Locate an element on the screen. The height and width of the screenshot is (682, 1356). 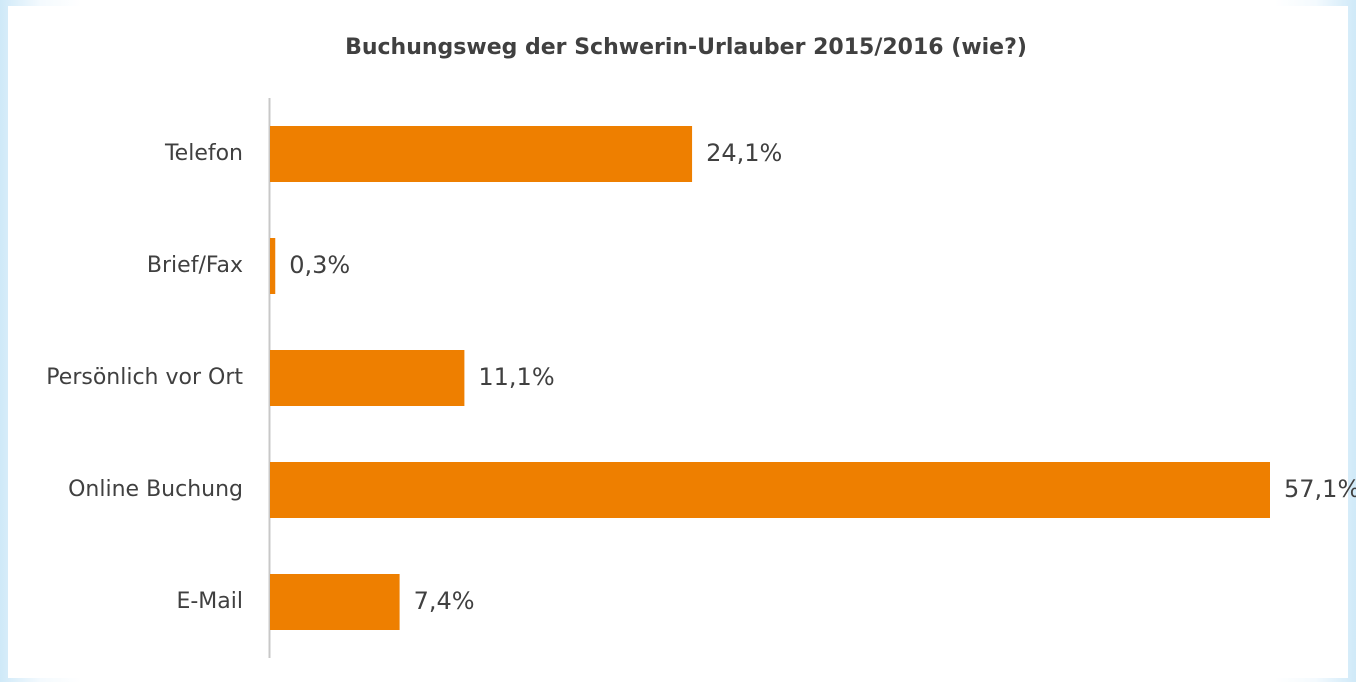
data-label: 0,3% is located at coordinates (319, 265).